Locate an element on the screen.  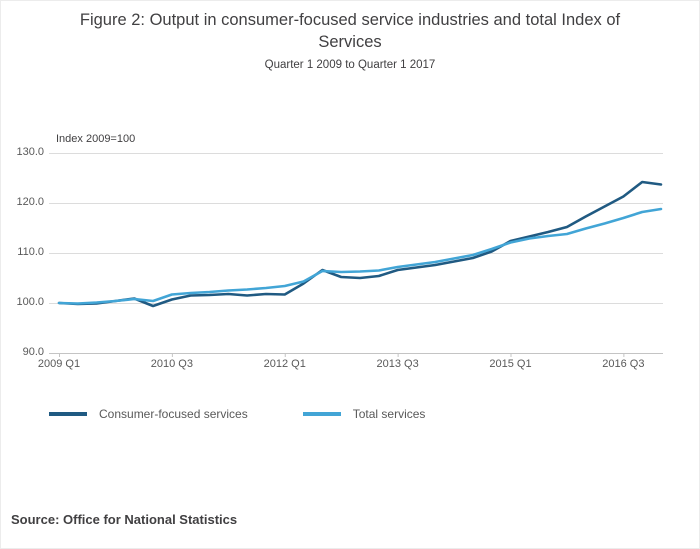
x-tick-label: 2015 Q1 is located at coordinates (510, 364).